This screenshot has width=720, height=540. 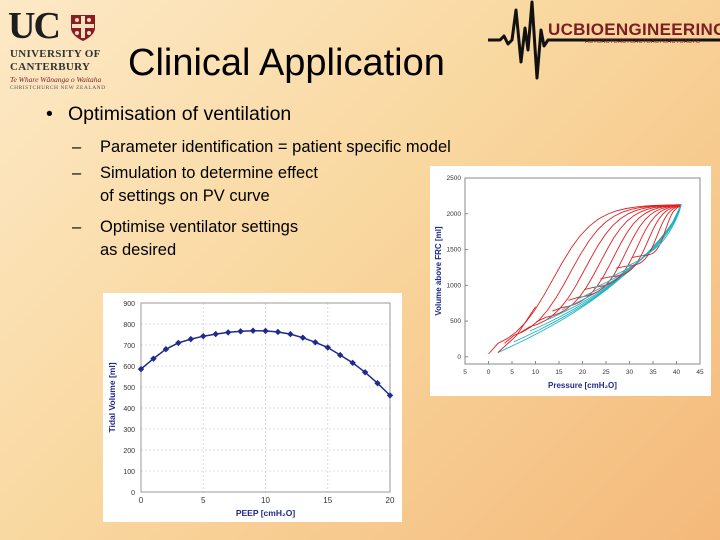 I want to click on y-tick-label: 1500, so click(x=454, y=250).